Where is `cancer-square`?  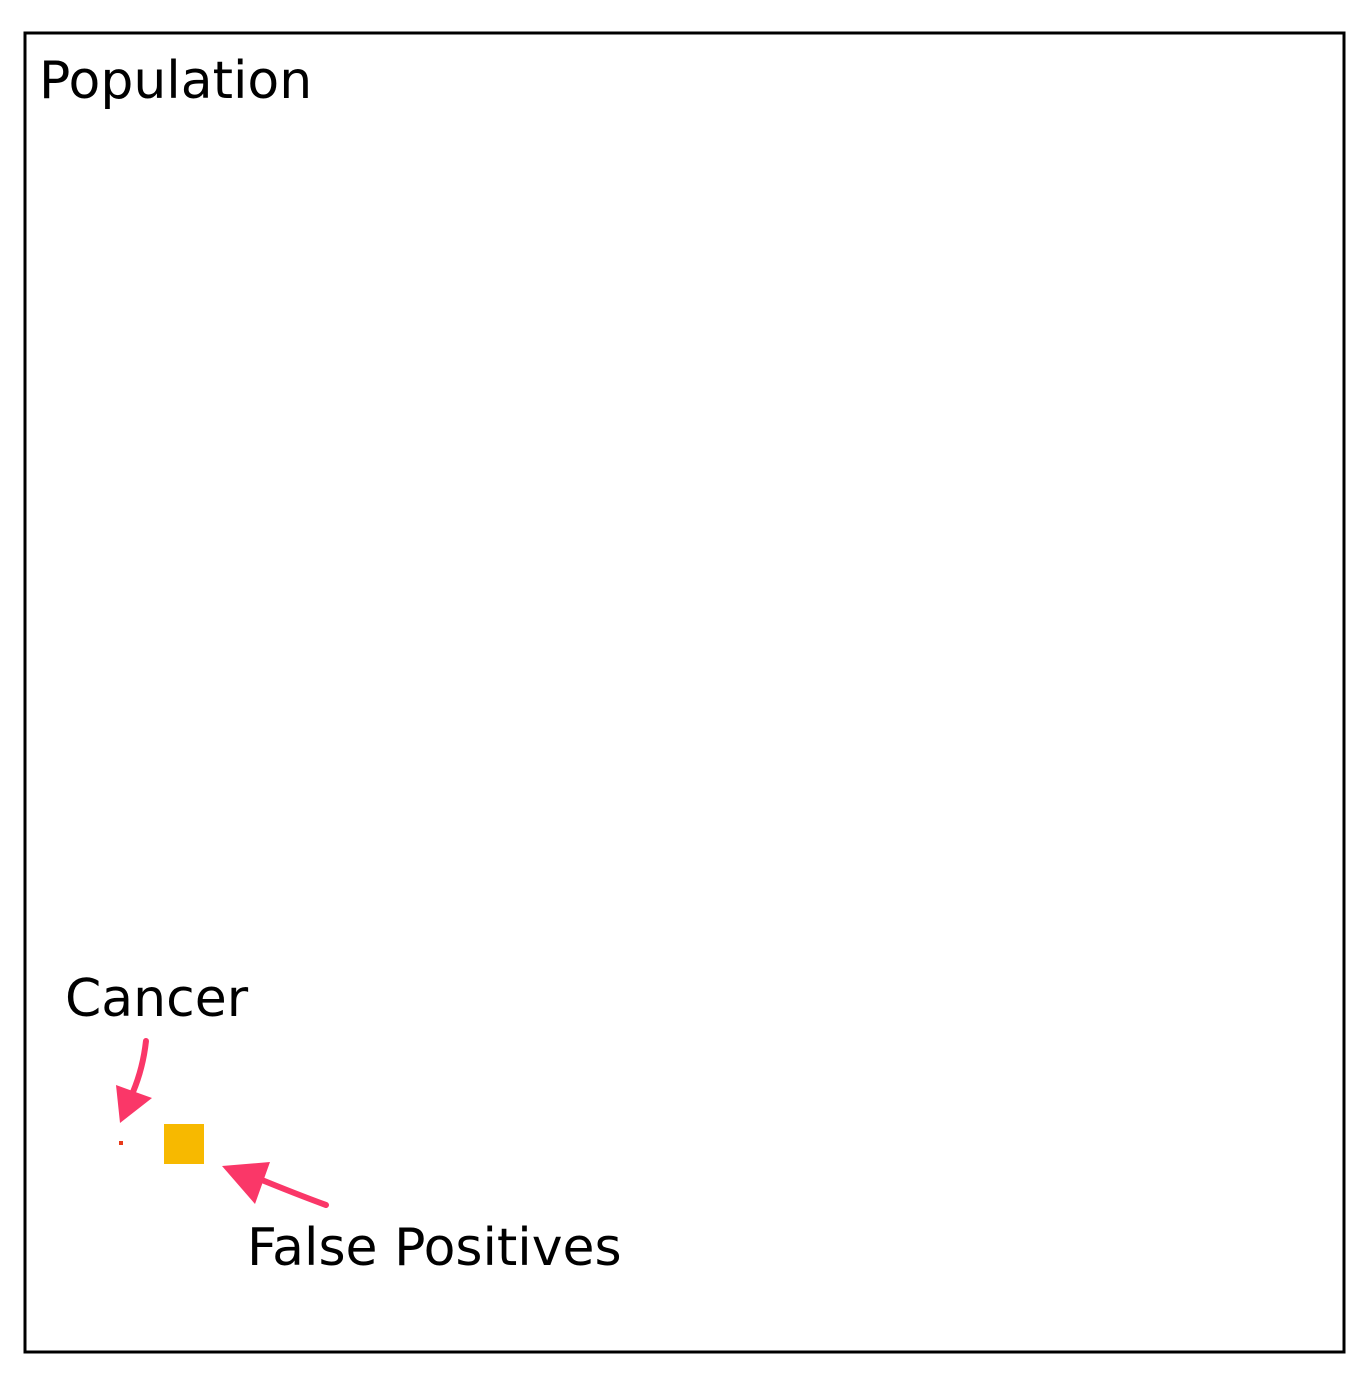
cancer-square is located at coordinates (121, 1143).